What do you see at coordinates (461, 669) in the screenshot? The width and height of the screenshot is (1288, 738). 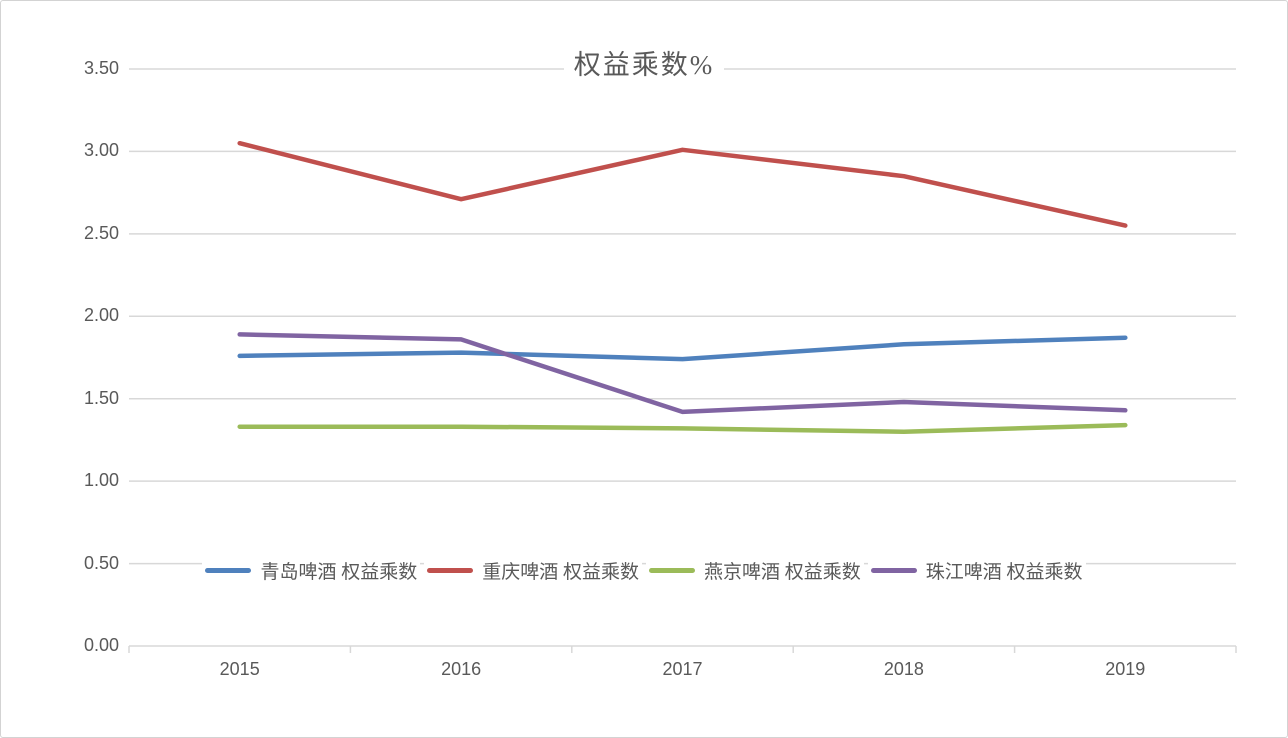 I see `x-tick-label: 2016` at bounding box center [461, 669].